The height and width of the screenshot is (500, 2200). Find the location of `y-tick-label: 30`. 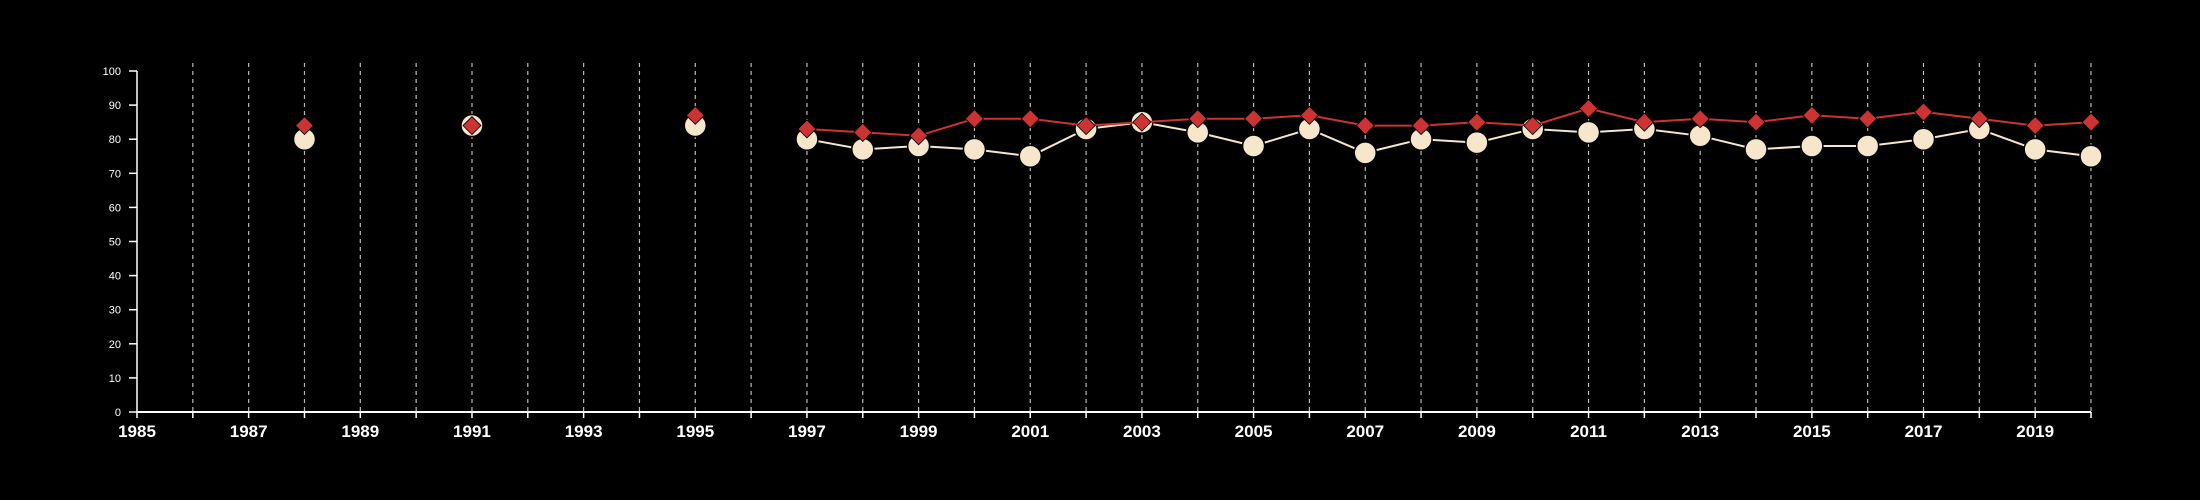

y-tick-label: 30 is located at coordinates (115, 311).